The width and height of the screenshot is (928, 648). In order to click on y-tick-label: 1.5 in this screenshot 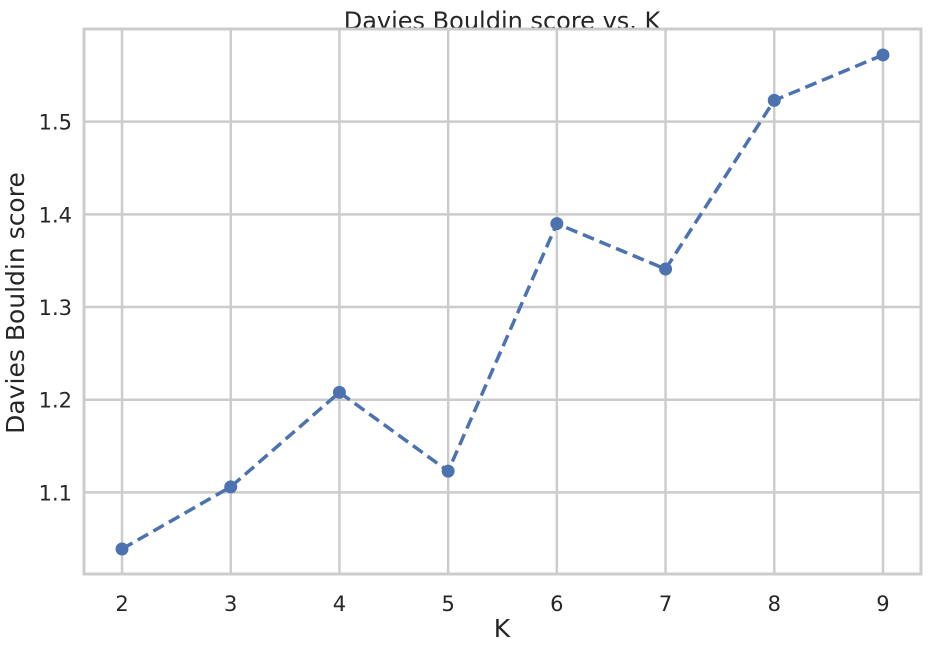, I will do `click(55, 123)`.